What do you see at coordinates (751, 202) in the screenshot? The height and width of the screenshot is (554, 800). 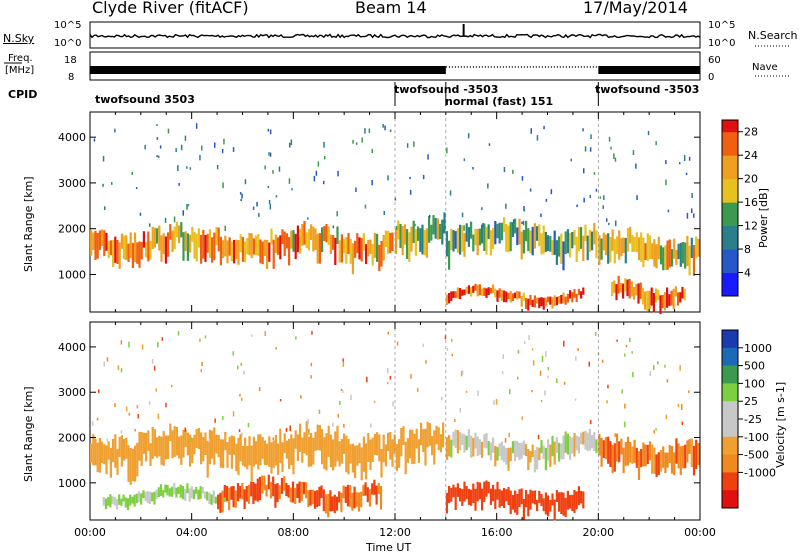 I see `colorbar-tick-label: 16` at bounding box center [751, 202].